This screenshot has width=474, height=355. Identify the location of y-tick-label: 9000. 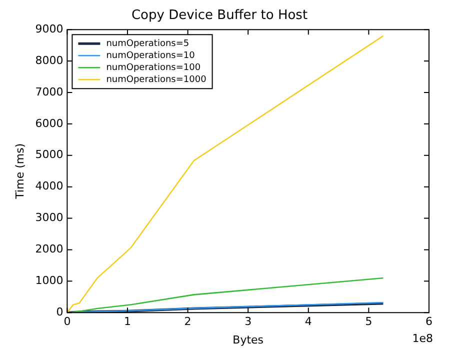
(49, 29).